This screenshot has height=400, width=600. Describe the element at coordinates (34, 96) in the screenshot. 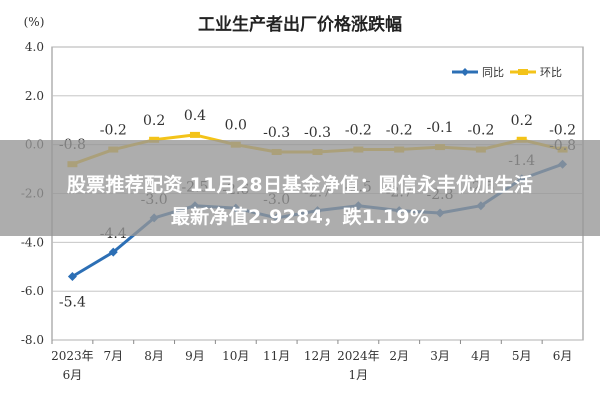

I see `y-tick-label: 2.0` at that location.